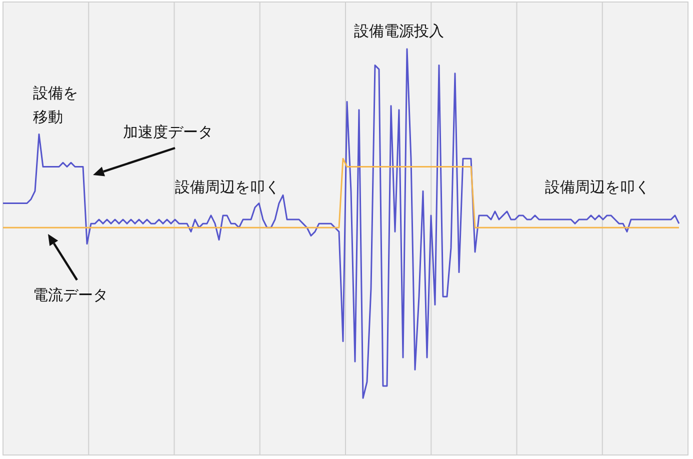  Describe the element at coordinates (70, 295) in the screenshot. I see `annotation: 電流データ` at that location.